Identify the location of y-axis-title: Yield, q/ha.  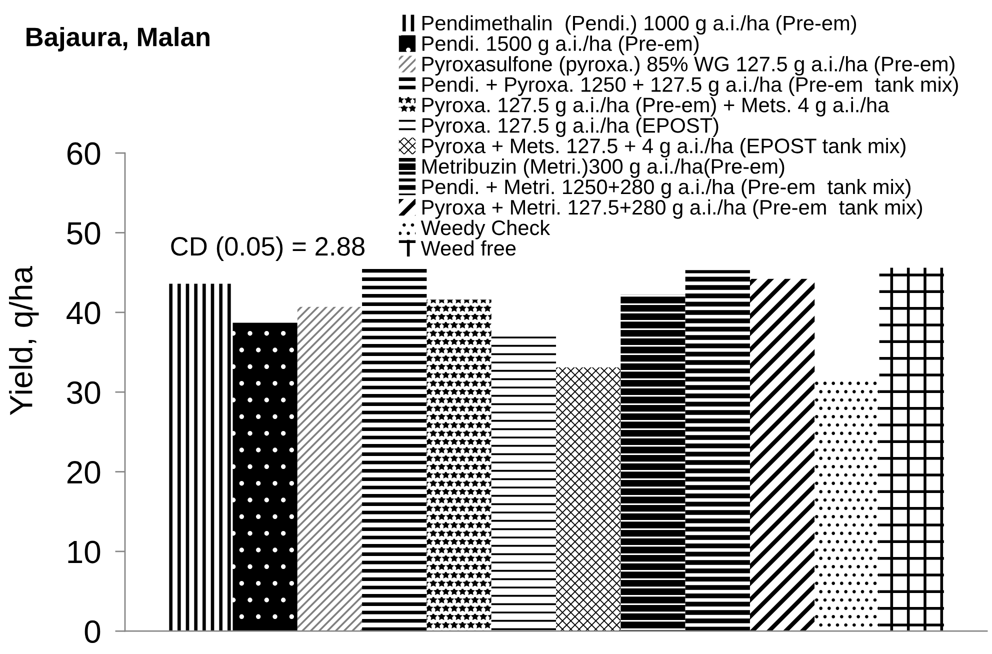
(24, 341).